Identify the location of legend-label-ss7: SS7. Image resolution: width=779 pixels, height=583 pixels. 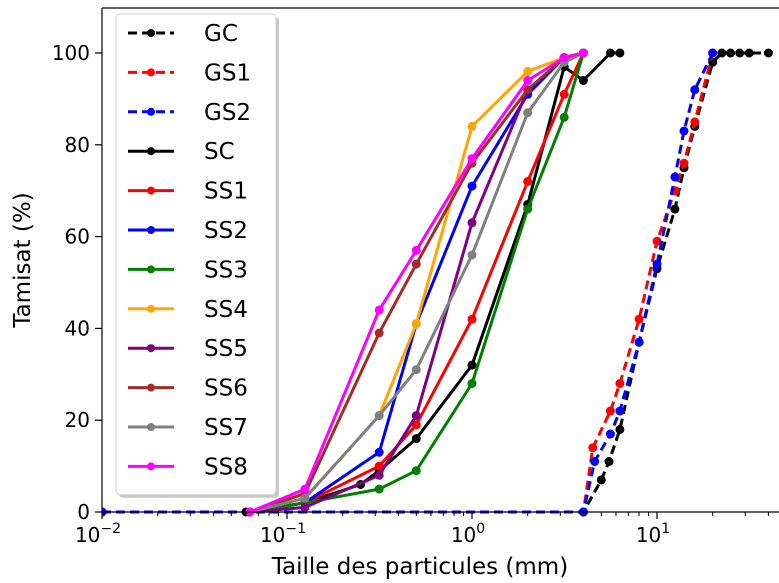
(226, 428).